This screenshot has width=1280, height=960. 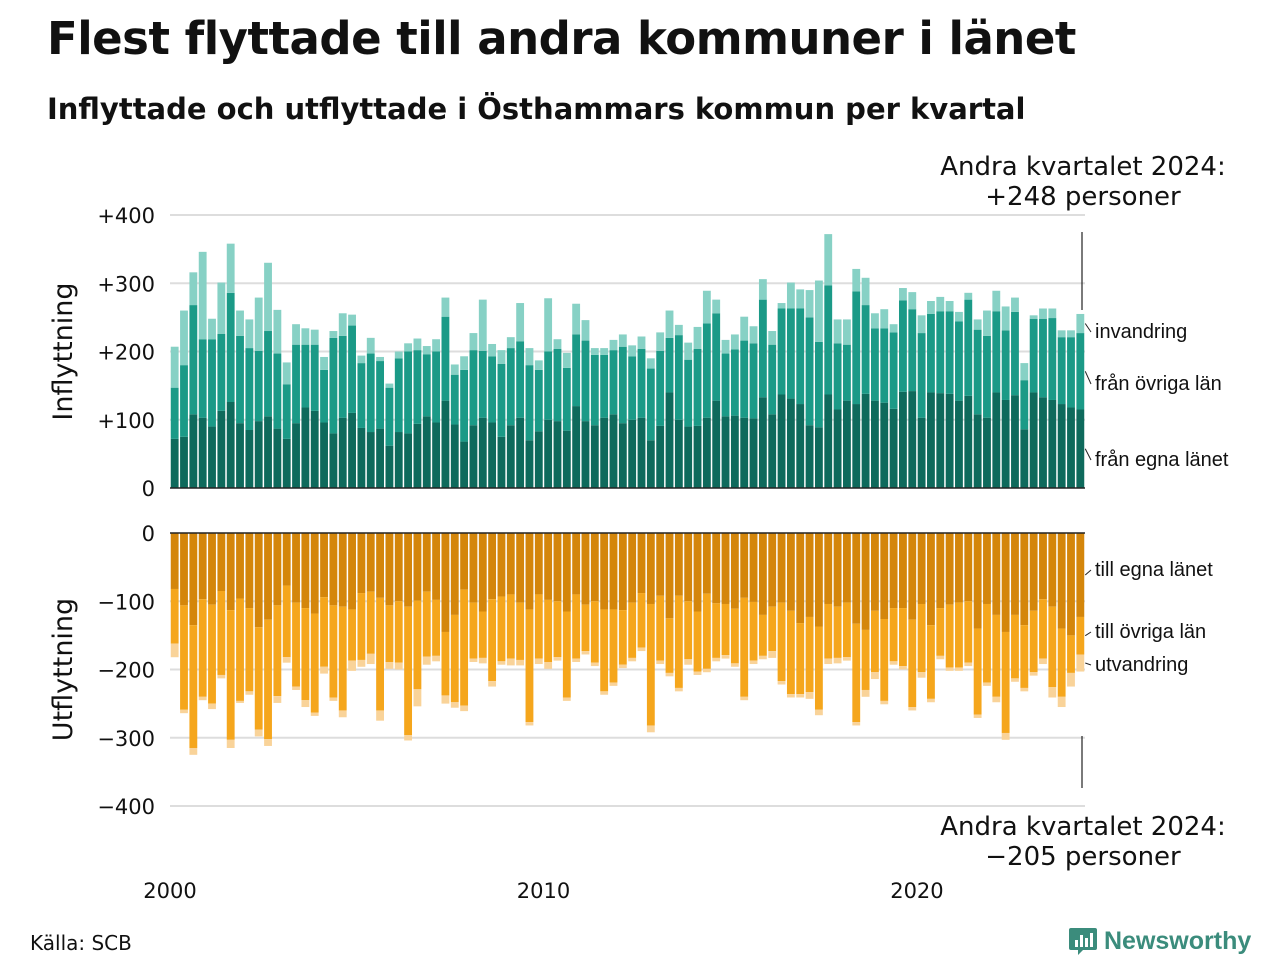 I want to click on y-tick-label: +200, so click(x=126, y=353).